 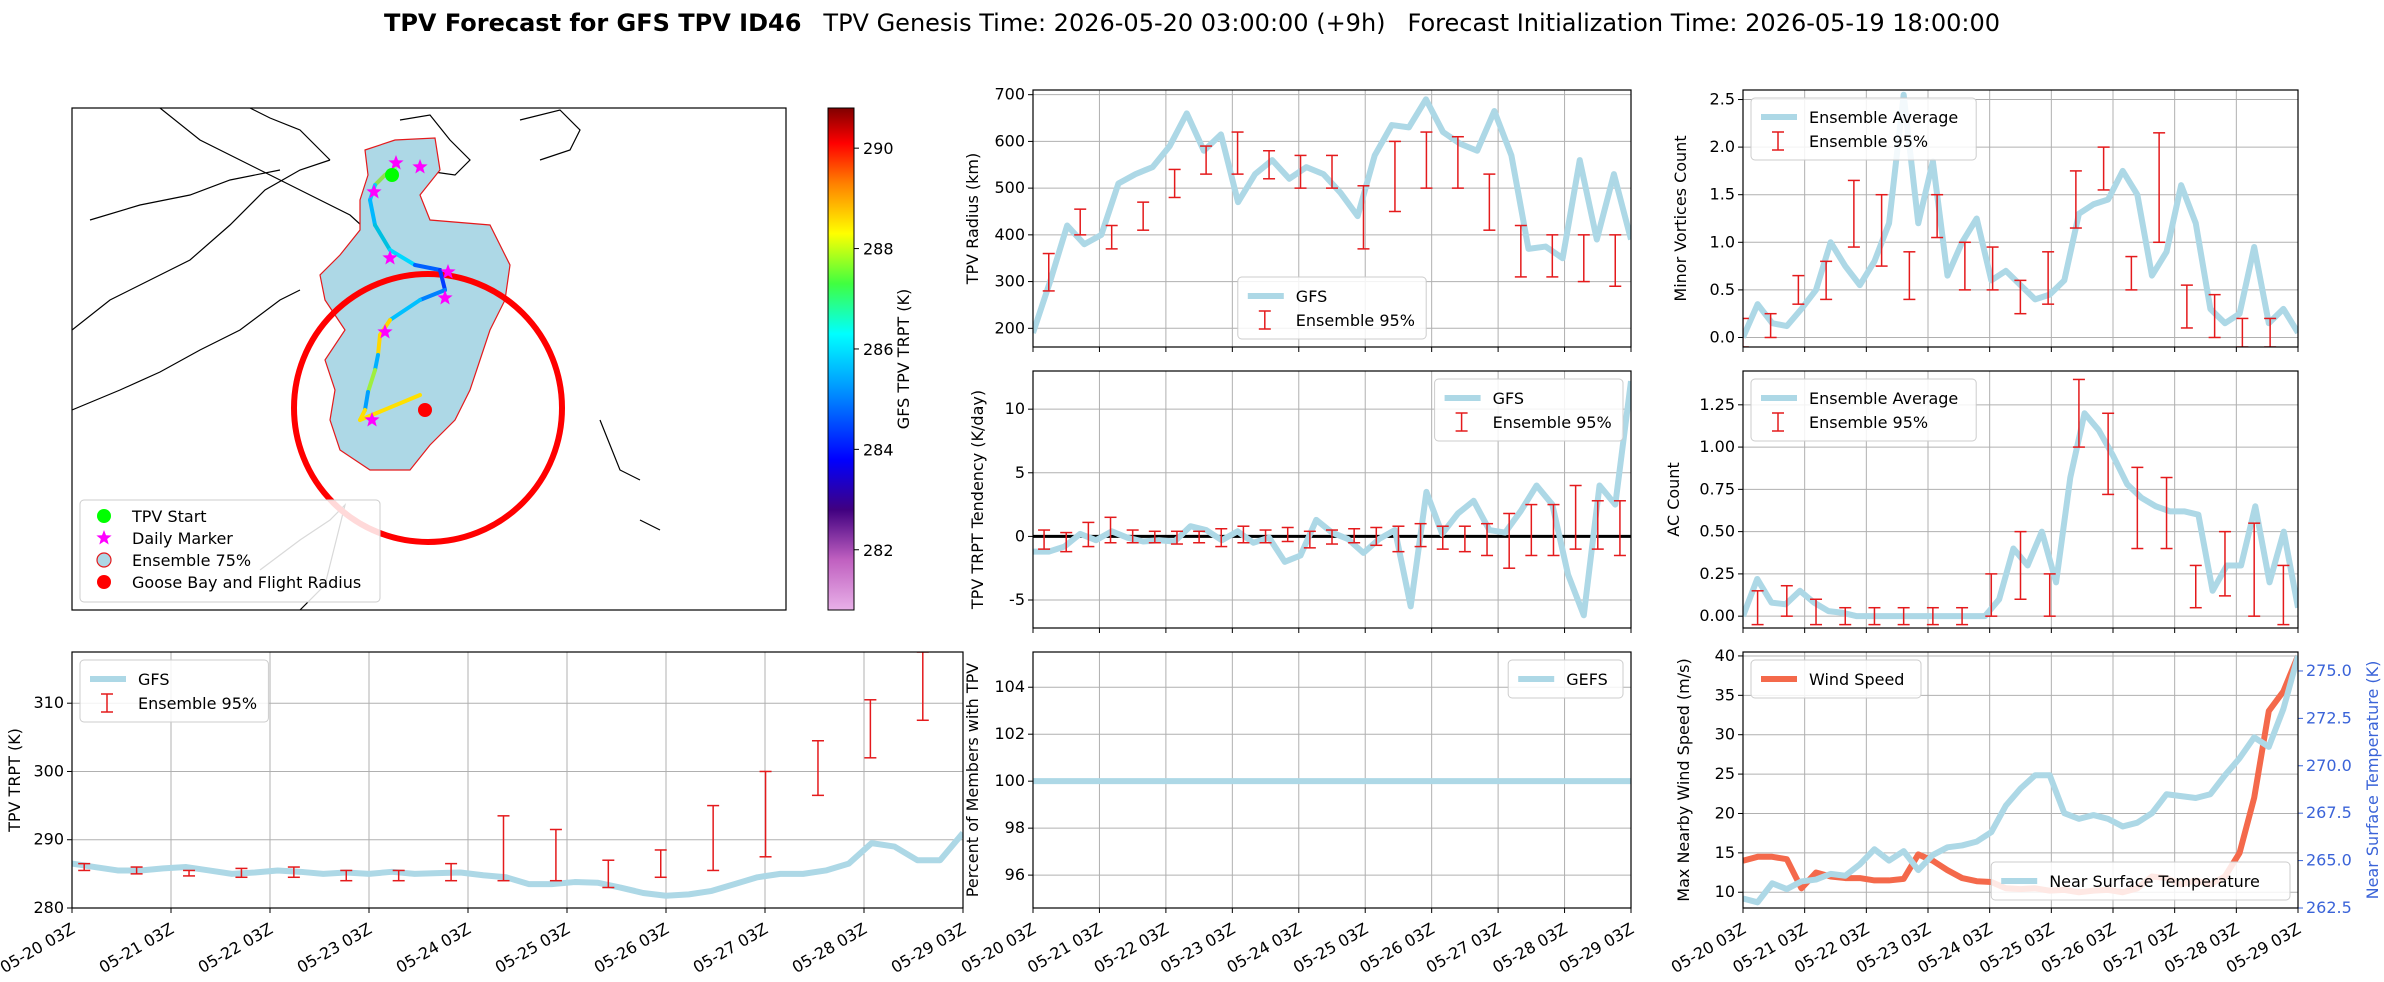 I want to click on y-tick-label: 1.0, so click(x=1722, y=241).